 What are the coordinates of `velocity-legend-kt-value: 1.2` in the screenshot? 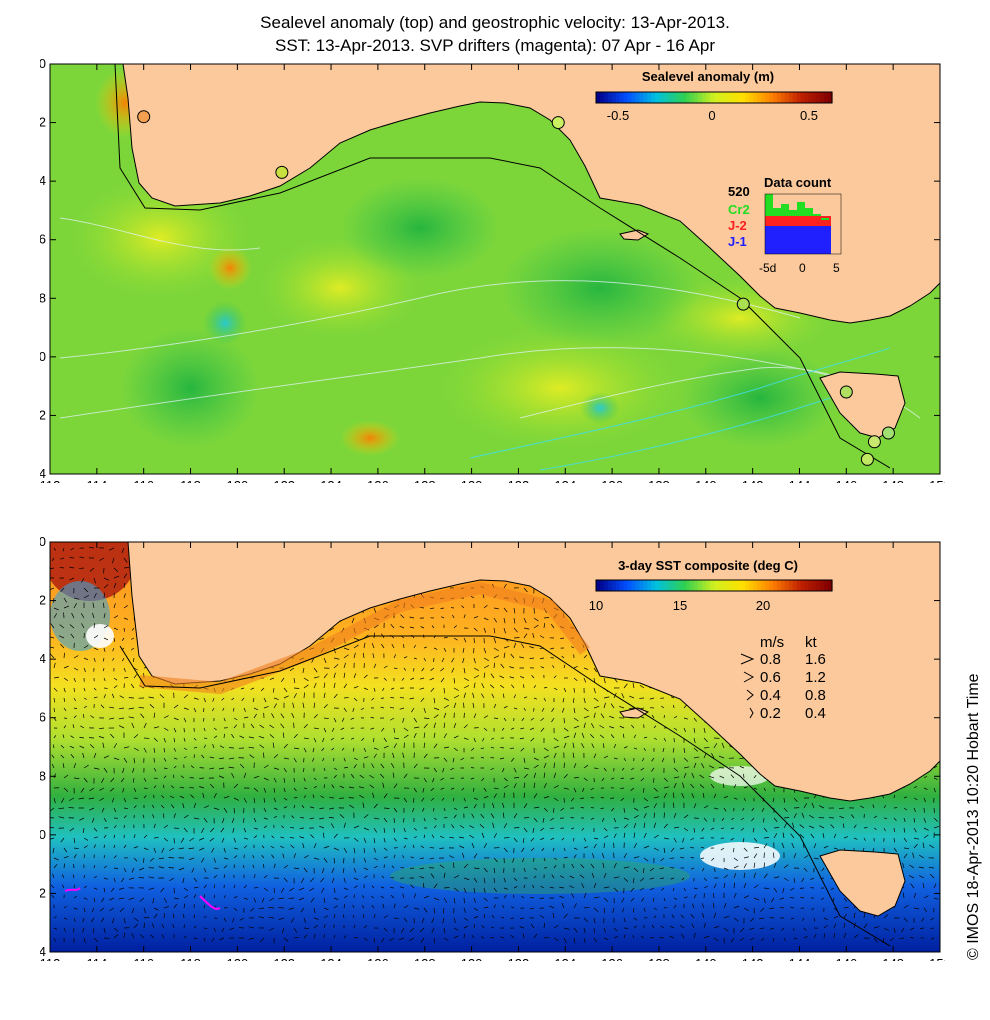 It's located at (815, 677).